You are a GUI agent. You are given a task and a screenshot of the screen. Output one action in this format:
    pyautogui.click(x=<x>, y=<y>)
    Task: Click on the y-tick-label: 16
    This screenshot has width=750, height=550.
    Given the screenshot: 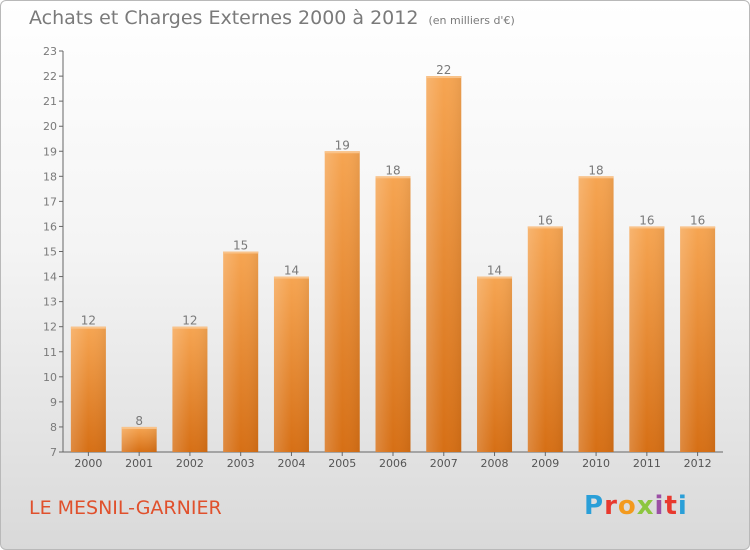 What is the action you would take?
    pyautogui.click(x=50, y=226)
    